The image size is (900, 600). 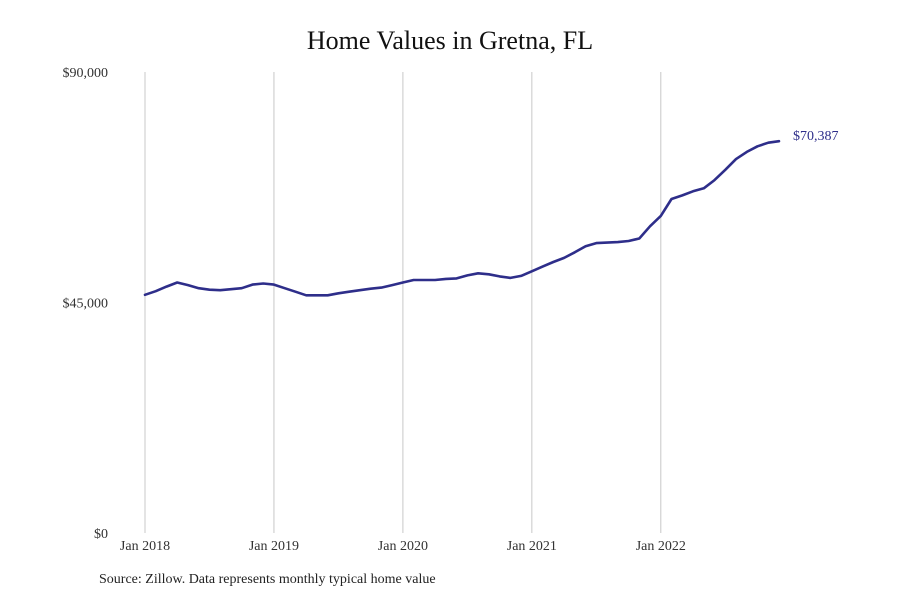 What do you see at coordinates (532, 546) in the screenshot?
I see `x-tick-label: Jan 2021` at bounding box center [532, 546].